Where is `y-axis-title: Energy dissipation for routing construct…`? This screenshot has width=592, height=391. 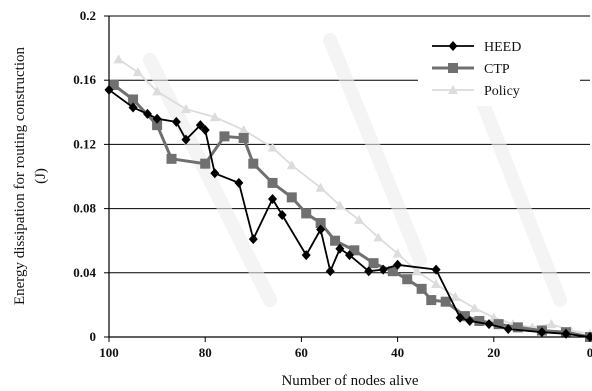 y-axis-title: Energy dissipation for routing construct… is located at coordinates (30, 175).